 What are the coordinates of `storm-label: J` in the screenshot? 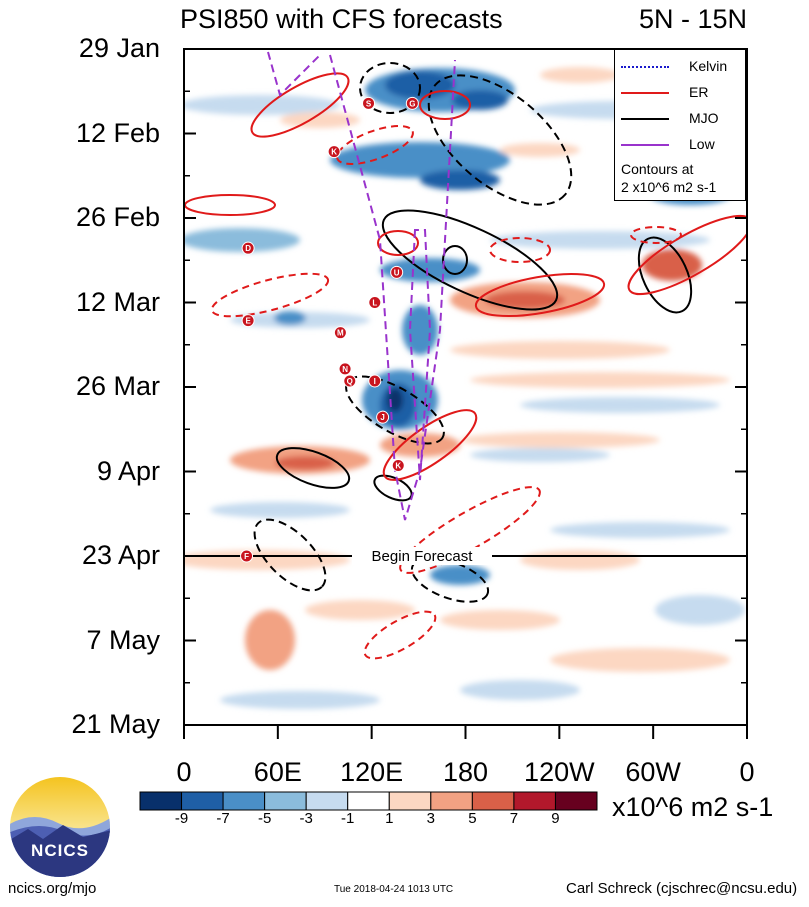 It's located at (382, 417).